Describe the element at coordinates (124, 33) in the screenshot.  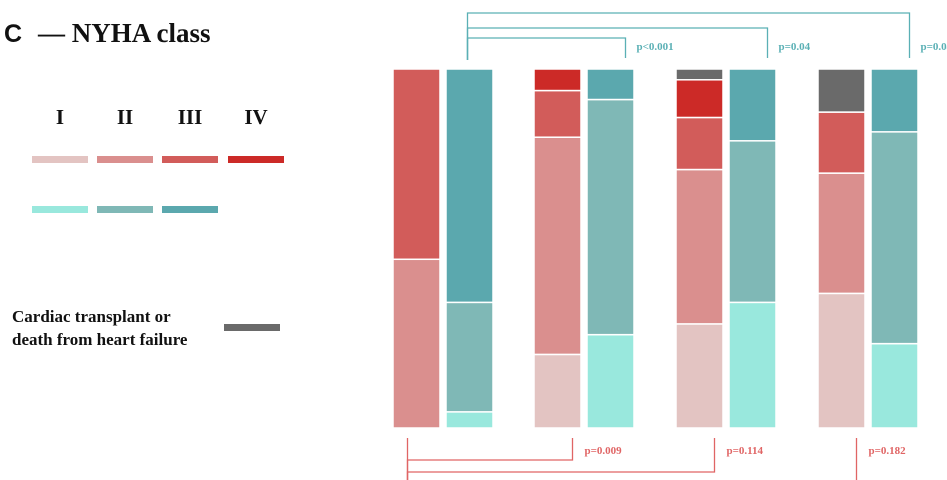
I see `chart-title: — NYHA class` at that location.